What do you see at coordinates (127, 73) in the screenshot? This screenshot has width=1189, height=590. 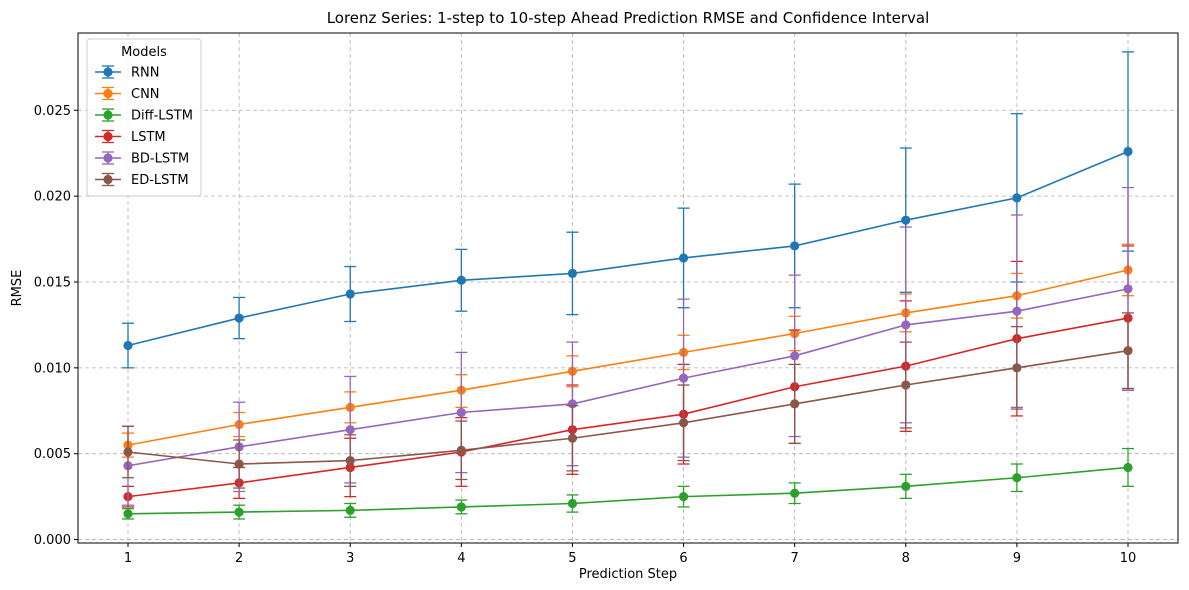 I see `legend-item-rnn: RNN` at bounding box center [127, 73].